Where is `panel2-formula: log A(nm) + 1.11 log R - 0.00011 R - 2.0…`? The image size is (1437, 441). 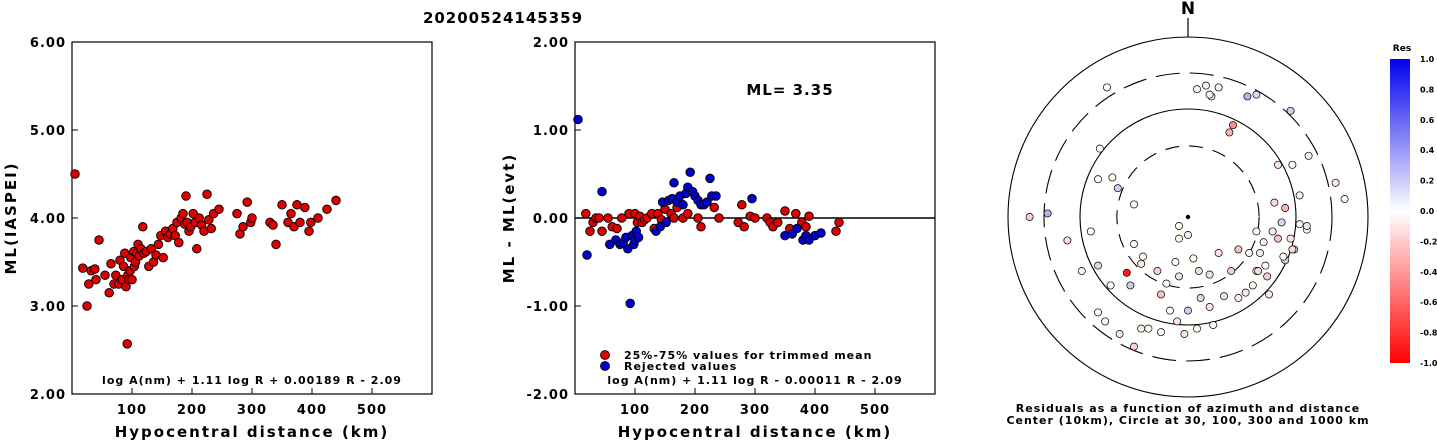
panel2-formula: log A(nm) + 1.11 log R - 0.00011 R - 2.0… is located at coordinates (754, 380).